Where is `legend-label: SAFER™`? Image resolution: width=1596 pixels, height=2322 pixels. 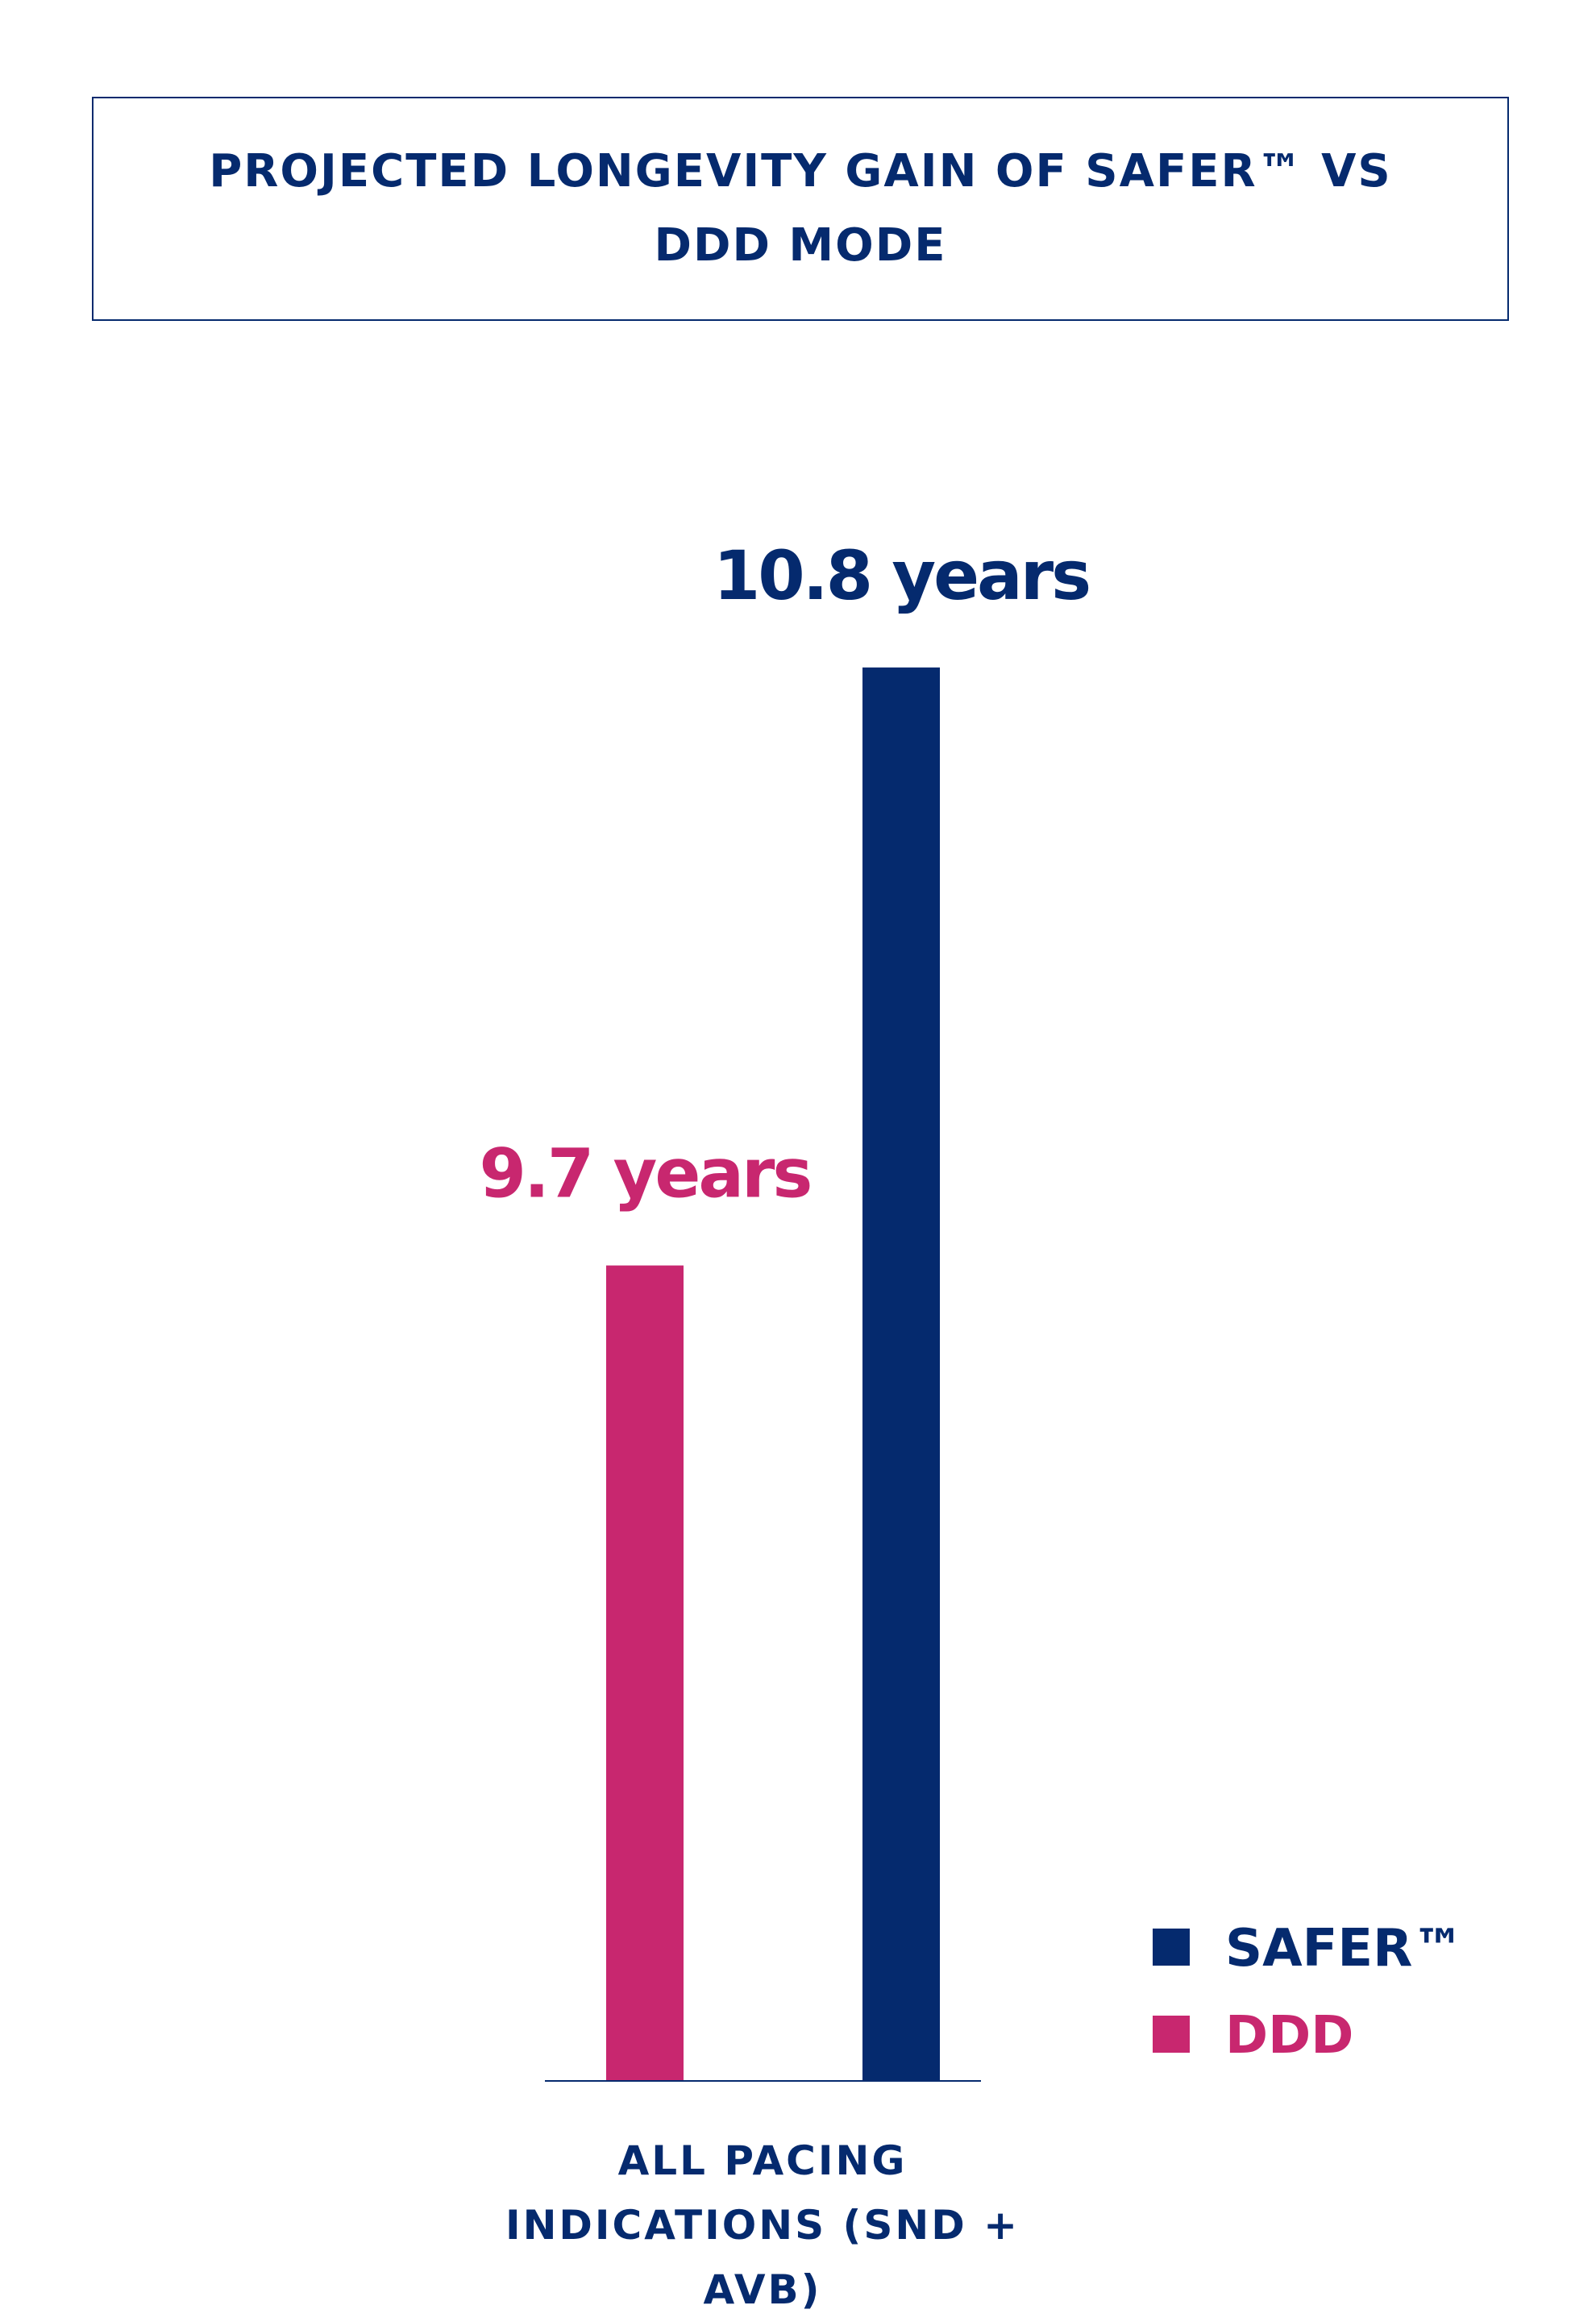
legend-label: SAFER™ is located at coordinates (1344, 1949).